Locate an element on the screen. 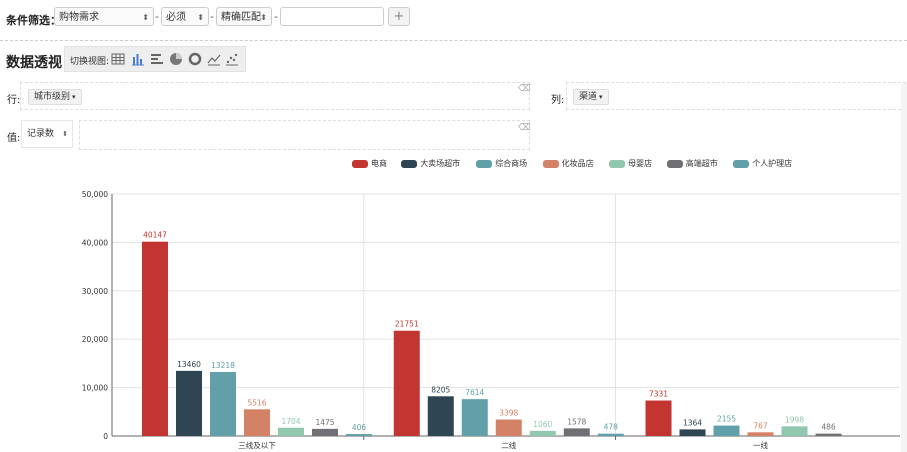  data-label: 7614 is located at coordinates (474, 392).